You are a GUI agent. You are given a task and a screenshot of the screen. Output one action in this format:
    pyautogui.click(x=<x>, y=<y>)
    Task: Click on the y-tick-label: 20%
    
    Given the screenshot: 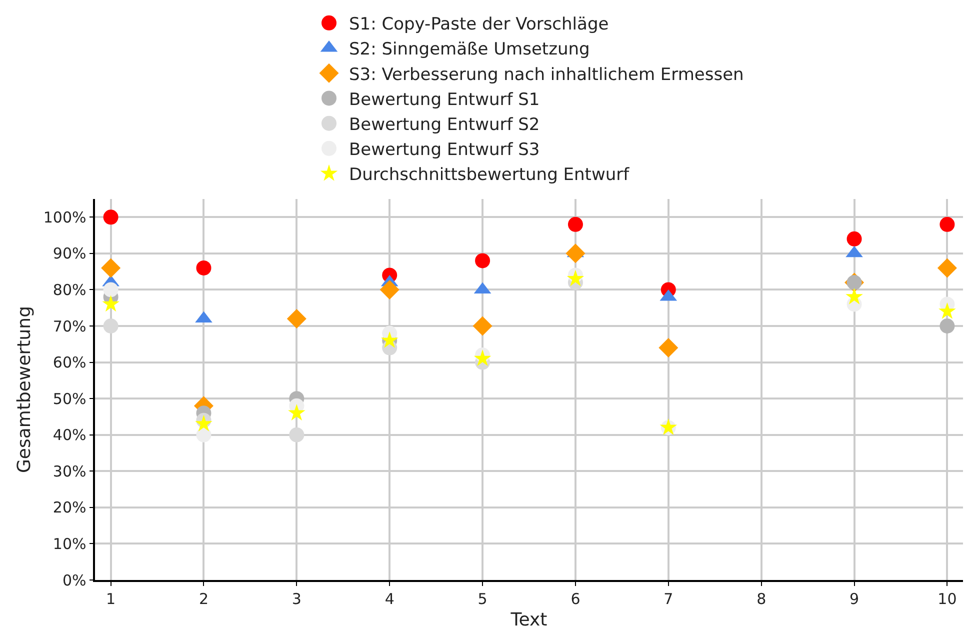 What is the action you would take?
    pyautogui.click(x=69, y=507)
    